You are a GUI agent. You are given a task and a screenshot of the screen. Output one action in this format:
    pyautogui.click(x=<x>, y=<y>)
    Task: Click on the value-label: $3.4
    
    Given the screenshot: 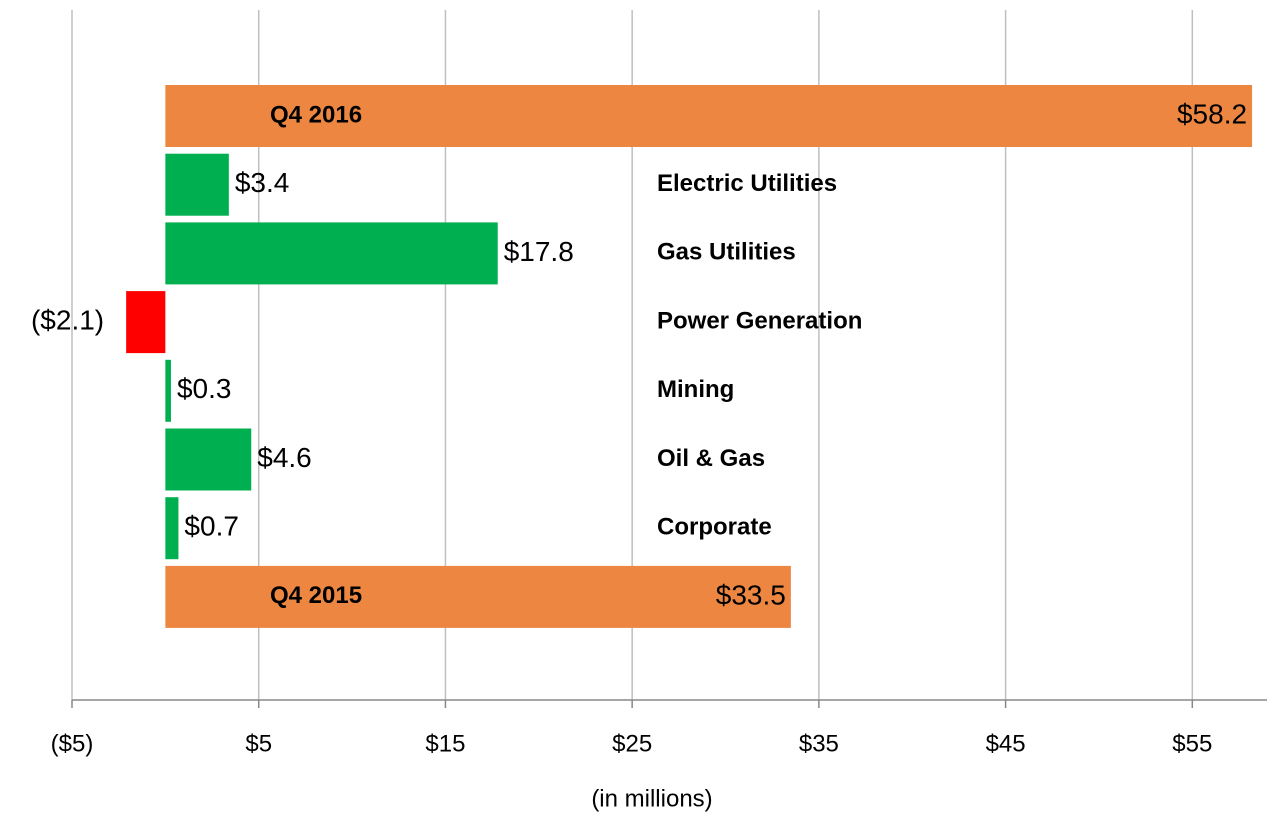 What is the action you would take?
    pyautogui.click(x=262, y=182)
    